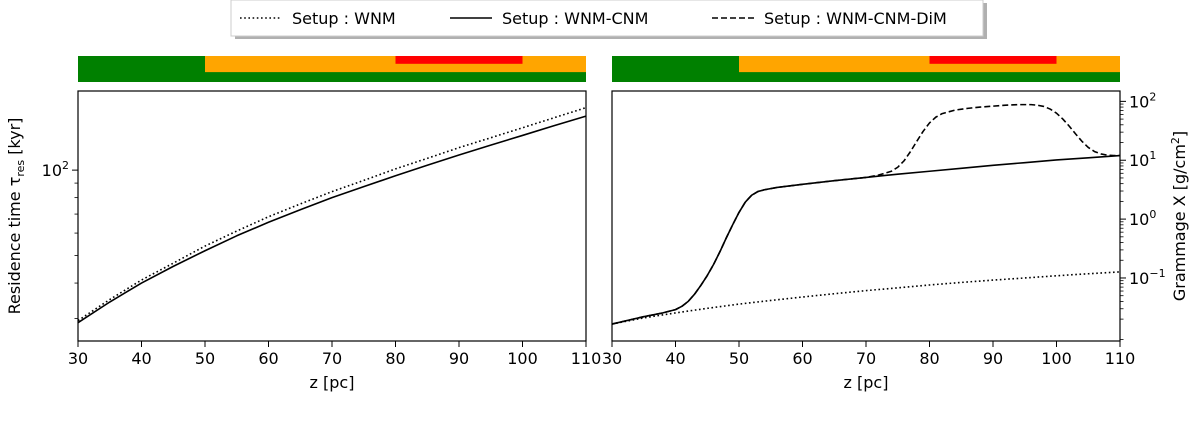  What do you see at coordinates (141, 358) in the screenshot?
I see `residence-time-x-tick-label: 40` at bounding box center [141, 358].